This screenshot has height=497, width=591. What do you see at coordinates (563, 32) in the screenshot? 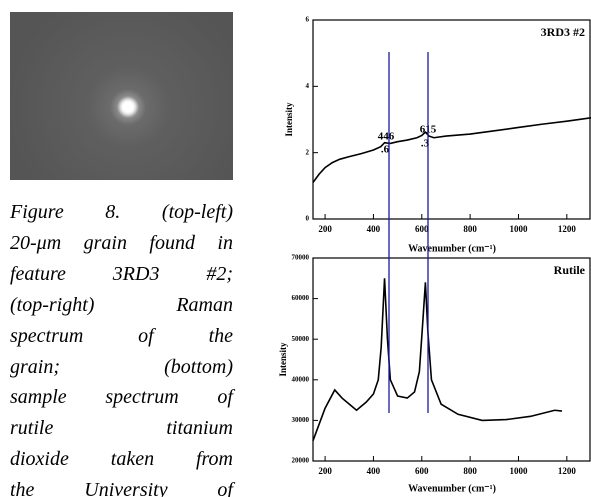
I see `chart-title: 3RD3 #2` at bounding box center [563, 32].